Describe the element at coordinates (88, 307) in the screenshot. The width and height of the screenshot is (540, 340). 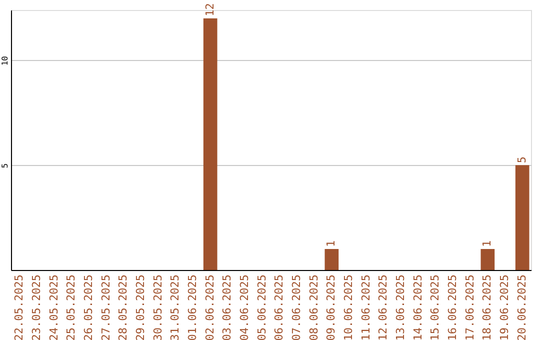
I see `x-tick-label: 26.05.2025` at that location.